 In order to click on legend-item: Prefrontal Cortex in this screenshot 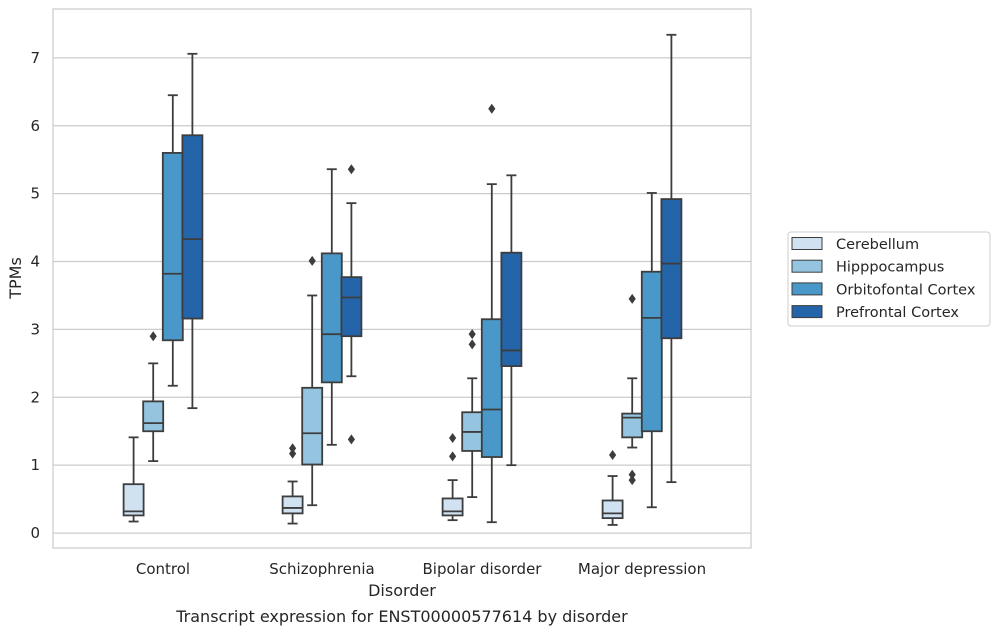, I will do `click(875, 313)`.